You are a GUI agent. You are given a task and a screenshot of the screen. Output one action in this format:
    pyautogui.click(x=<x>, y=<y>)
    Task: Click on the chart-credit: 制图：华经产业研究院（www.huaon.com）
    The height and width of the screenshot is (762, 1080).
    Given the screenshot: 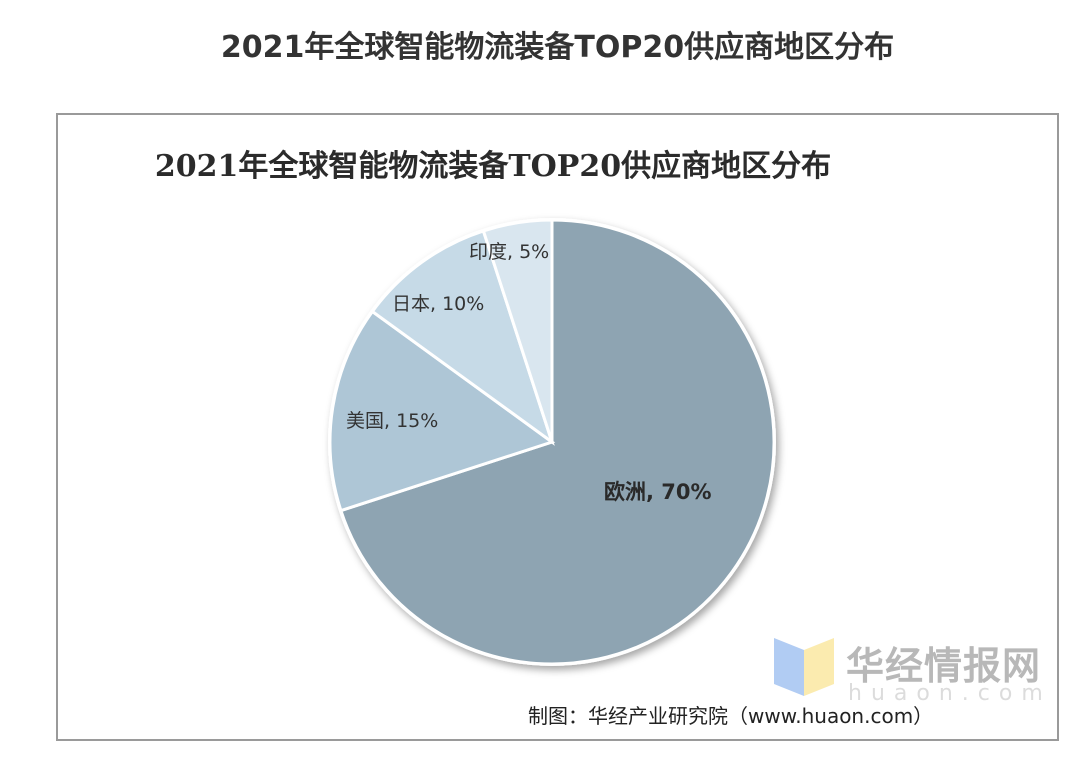 What is the action you would take?
    pyautogui.click(x=731, y=716)
    